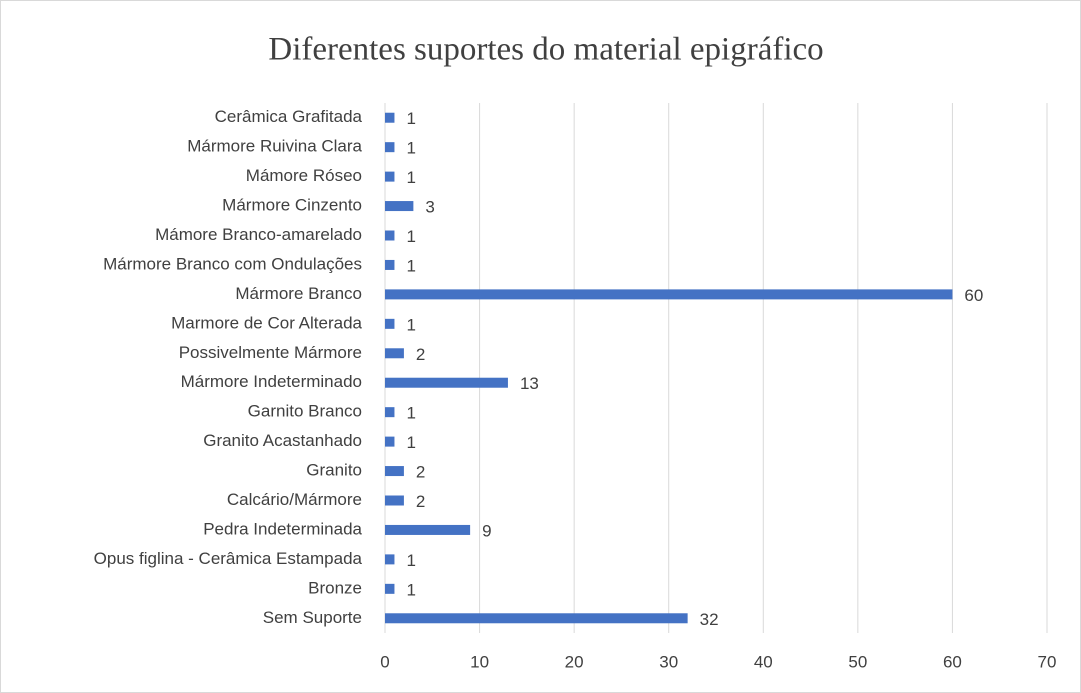 This screenshot has height=693, width=1081. What do you see at coordinates (298, 293) in the screenshot?
I see `y-tick-label: Mármore Branco` at bounding box center [298, 293].